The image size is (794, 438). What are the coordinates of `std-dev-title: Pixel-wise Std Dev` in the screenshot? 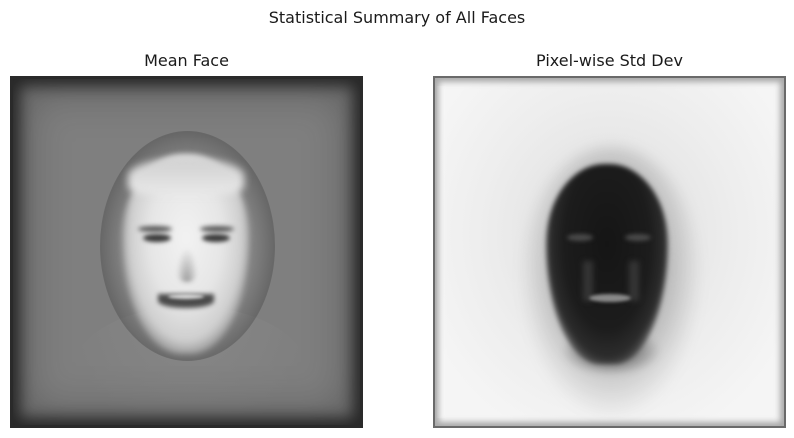 It's located at (609, 60).